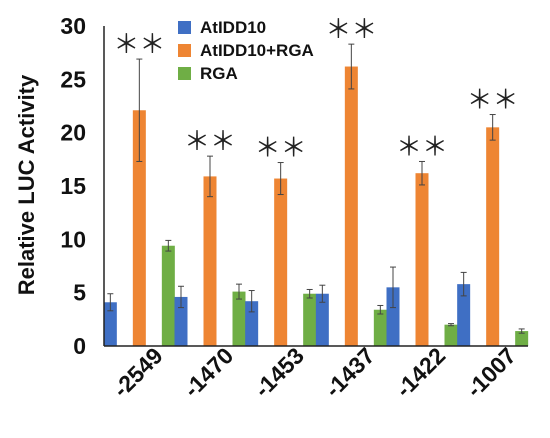 The image size is (550, 438). I want to click on y-axis-ticks: 0 5 10 15 20 25 30, so click(73, 186).